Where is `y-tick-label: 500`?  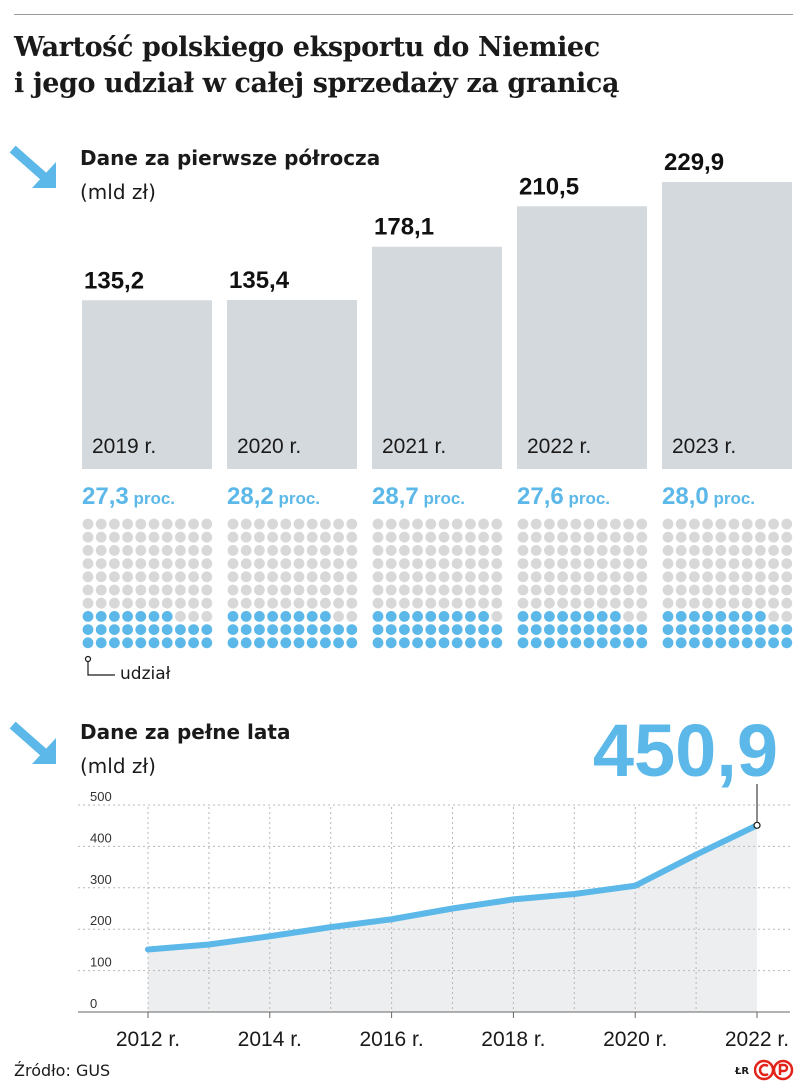 y-tick-label: 500 is located at coordinates (101, 796).